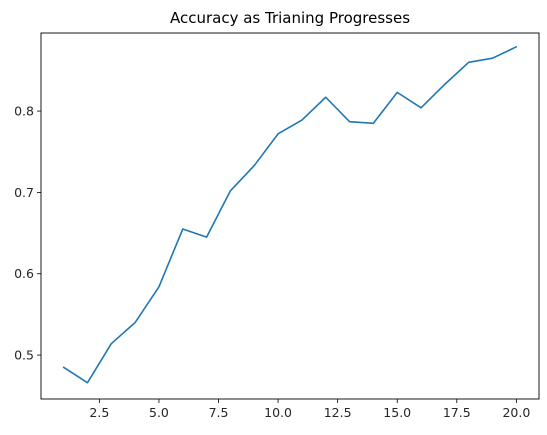 The width and height of the screenshot is (547, 435). Describe the element at coordinates (24, 192) in the screenshot. I see `y-tick-label: 0.7` at that location.